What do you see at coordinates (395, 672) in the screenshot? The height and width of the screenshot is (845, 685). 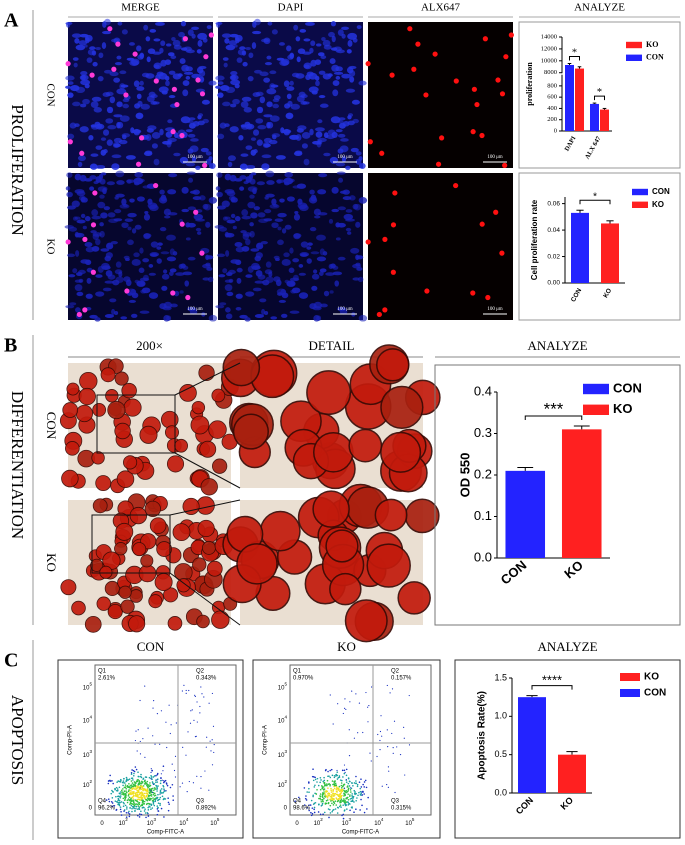 I see `quadrant-name: Q2` at bounding box center [395, 672].